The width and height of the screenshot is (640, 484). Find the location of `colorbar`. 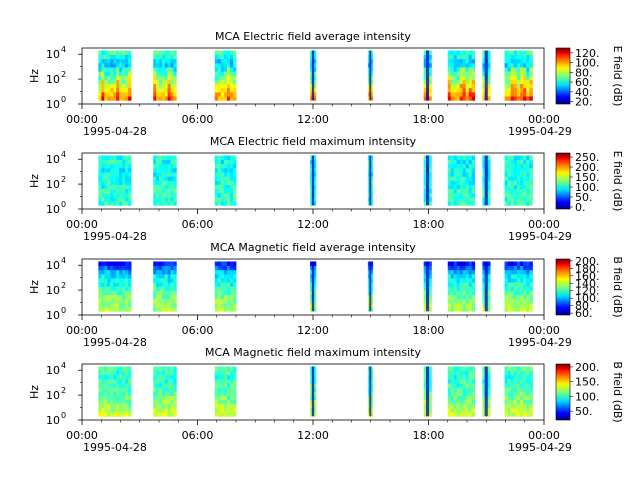

colorbar is located at coordinates (563, 76).